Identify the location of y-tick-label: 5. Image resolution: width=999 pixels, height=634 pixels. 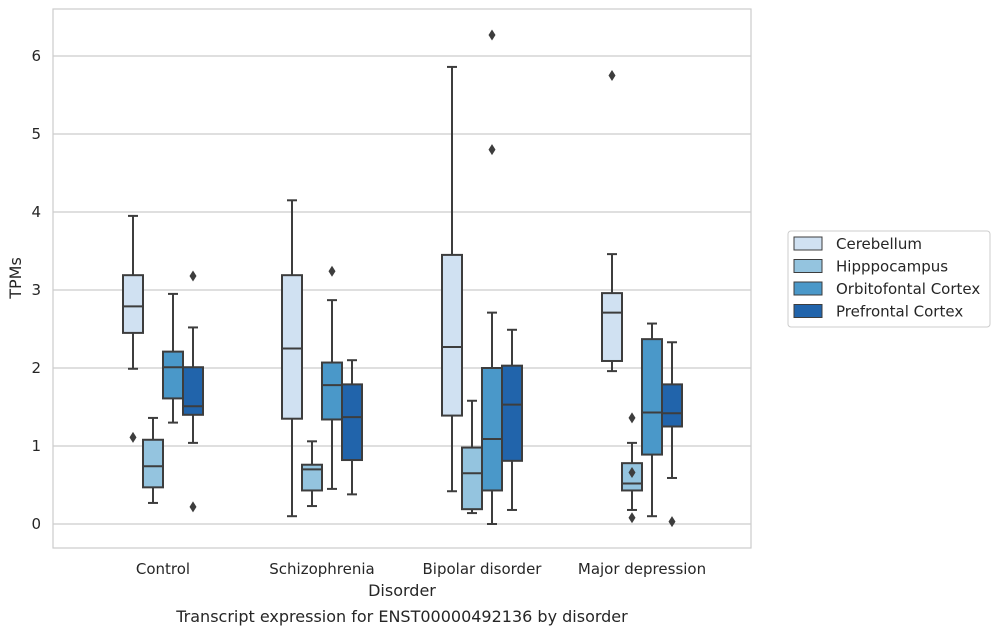
(36, 134).